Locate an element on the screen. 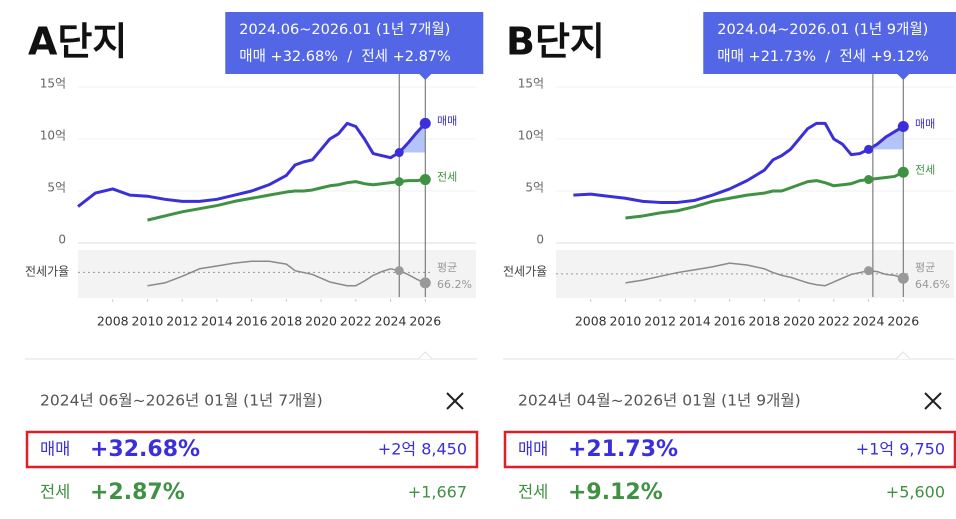 This screenshot has width=956, height=519. tooltip-text: 매매 +32.68% / 전세 +2.87% is located at coordinates (345, 56).